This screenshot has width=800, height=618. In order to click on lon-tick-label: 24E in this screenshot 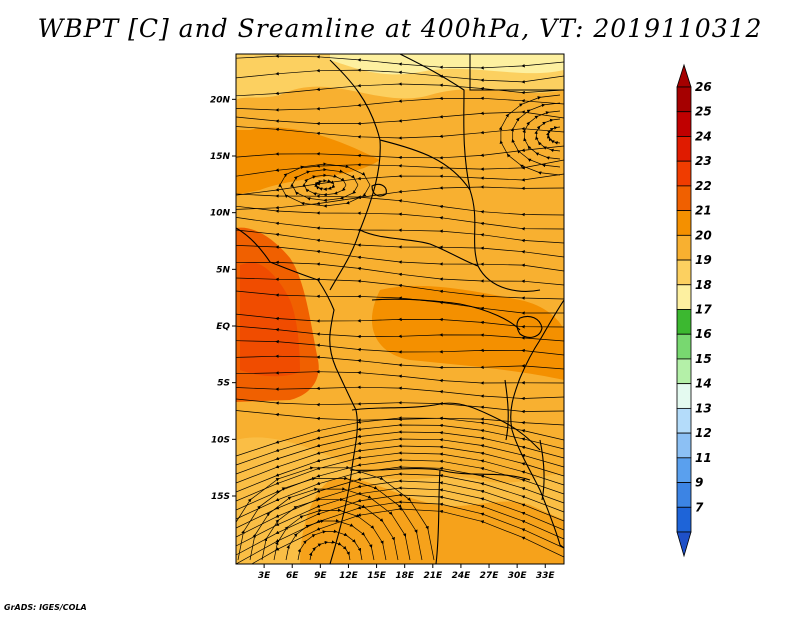, I will do `click(462, 576)`.